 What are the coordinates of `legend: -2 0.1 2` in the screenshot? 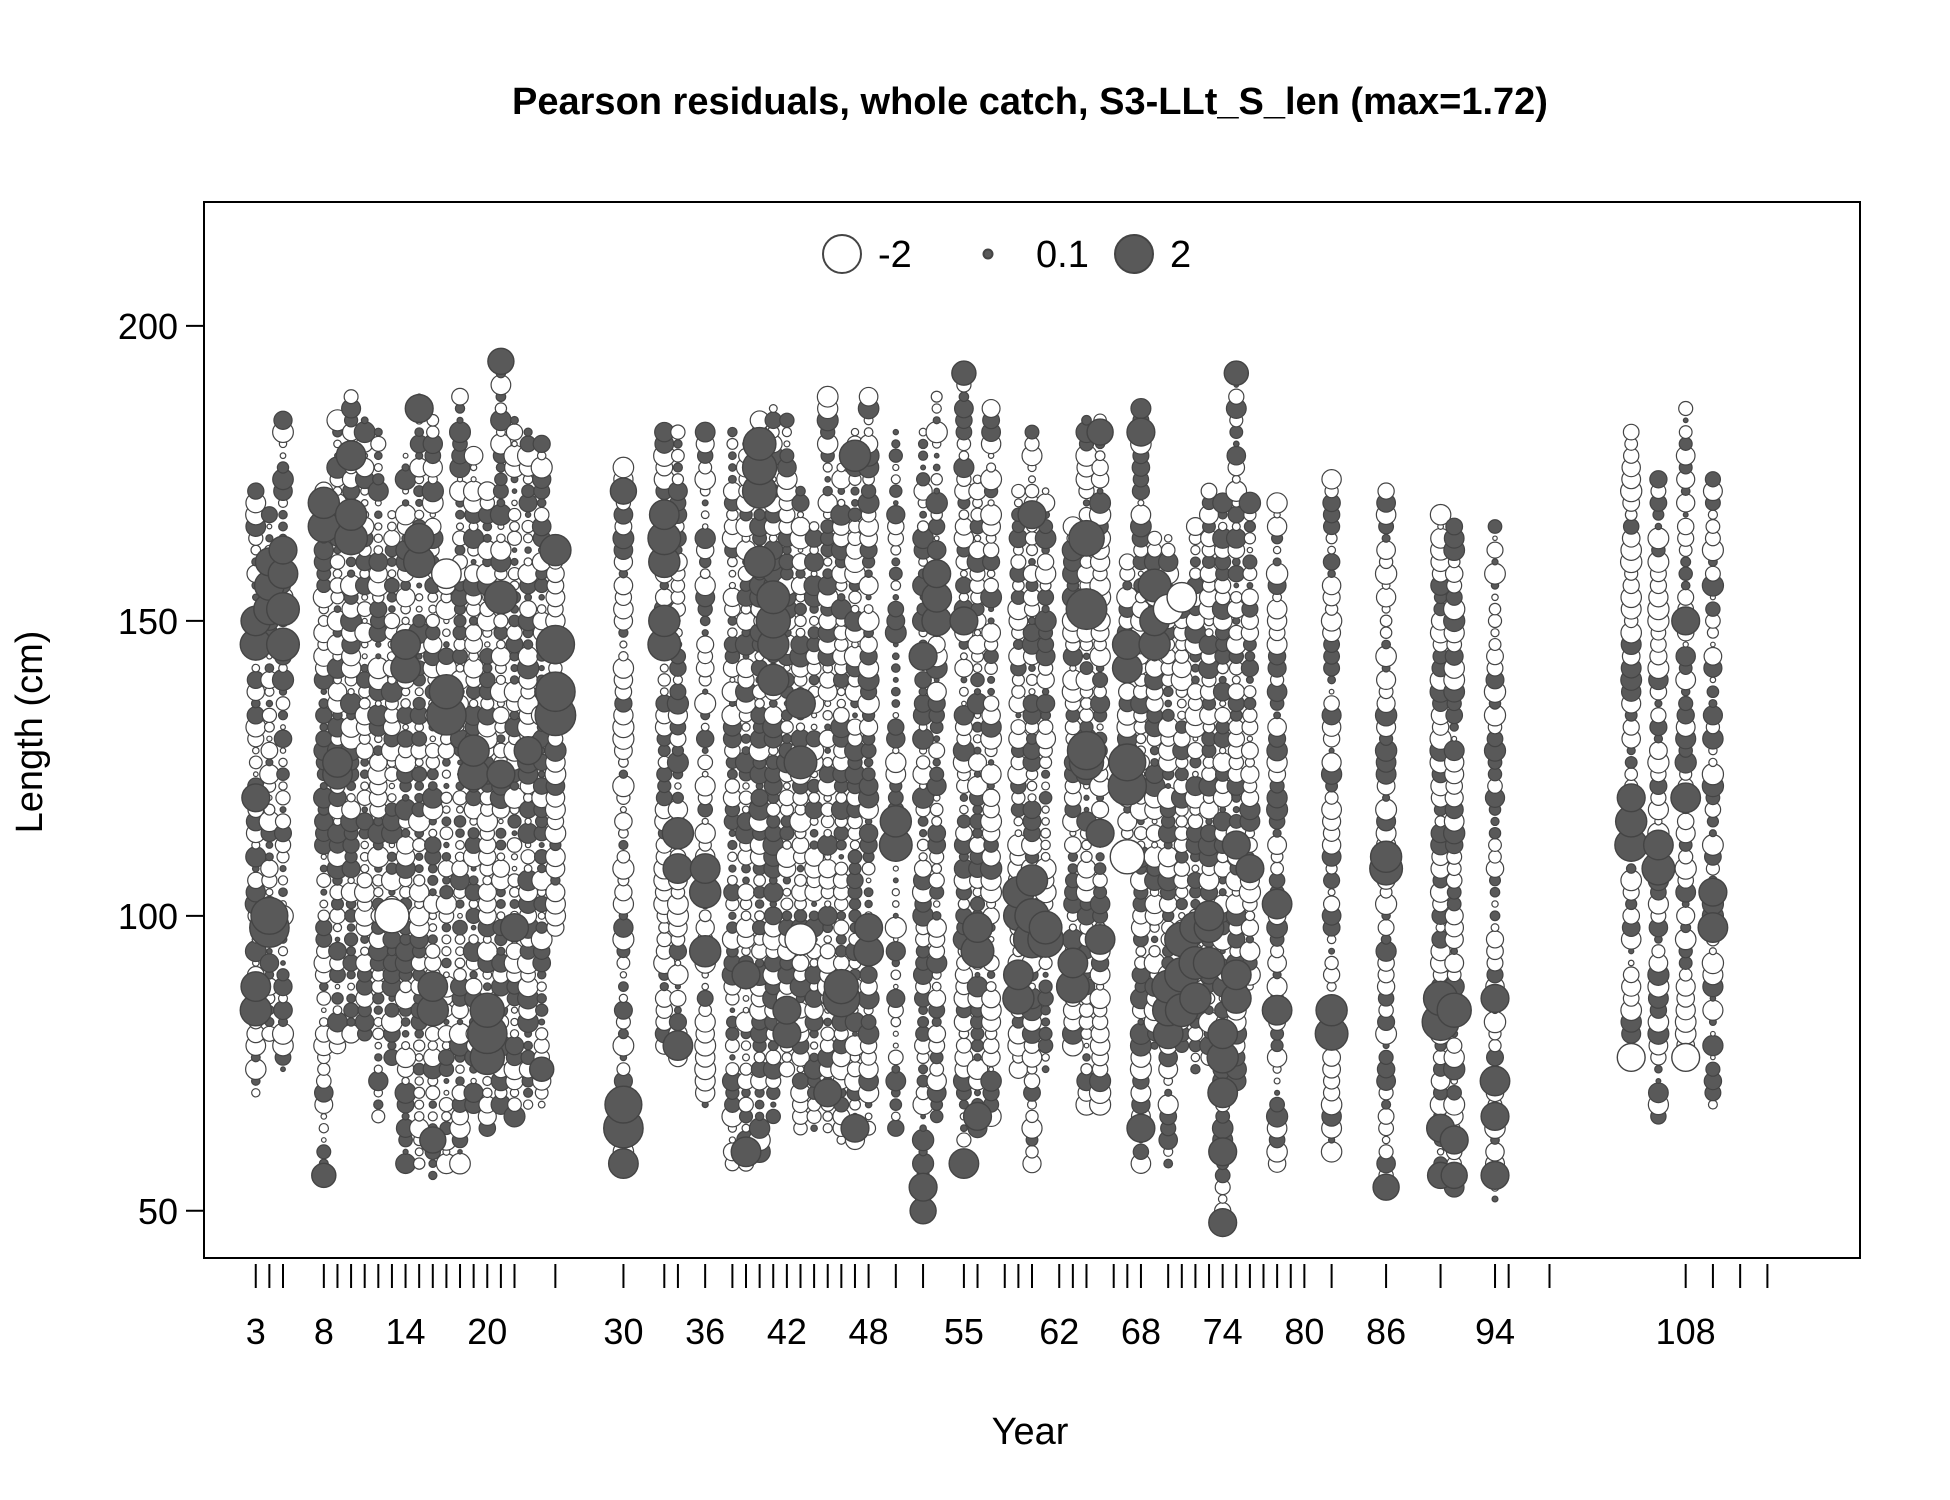 It's located at (1006, 255).